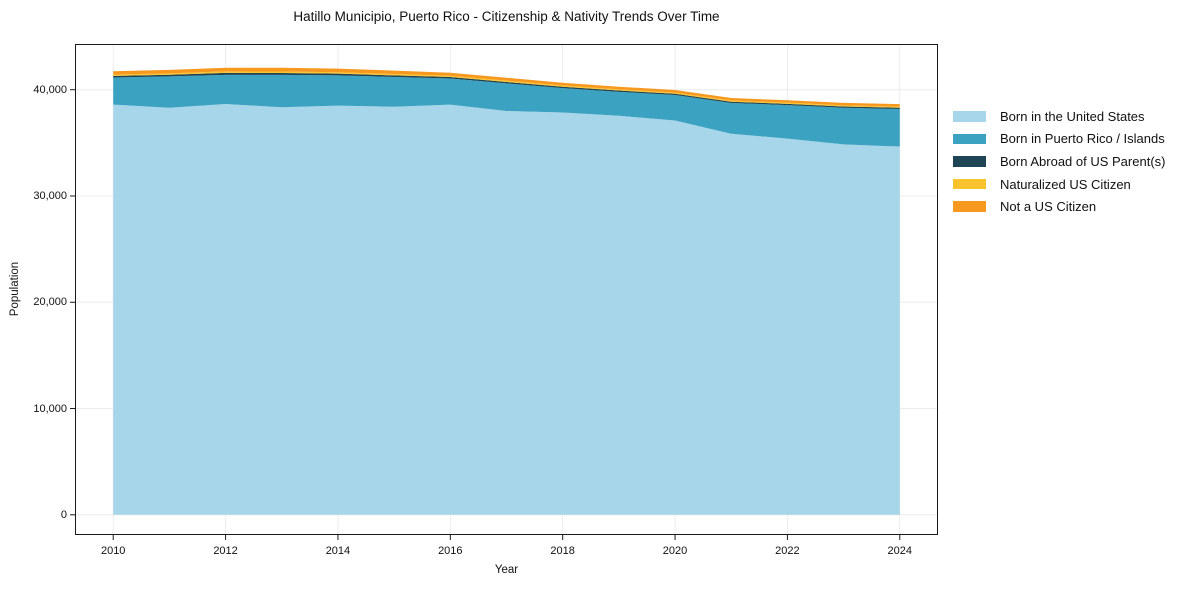 The width and height of the screenshot is (1189, 590). I want to click on legend-item: Born Abroad of US Parent(s), so click(1059, 161).